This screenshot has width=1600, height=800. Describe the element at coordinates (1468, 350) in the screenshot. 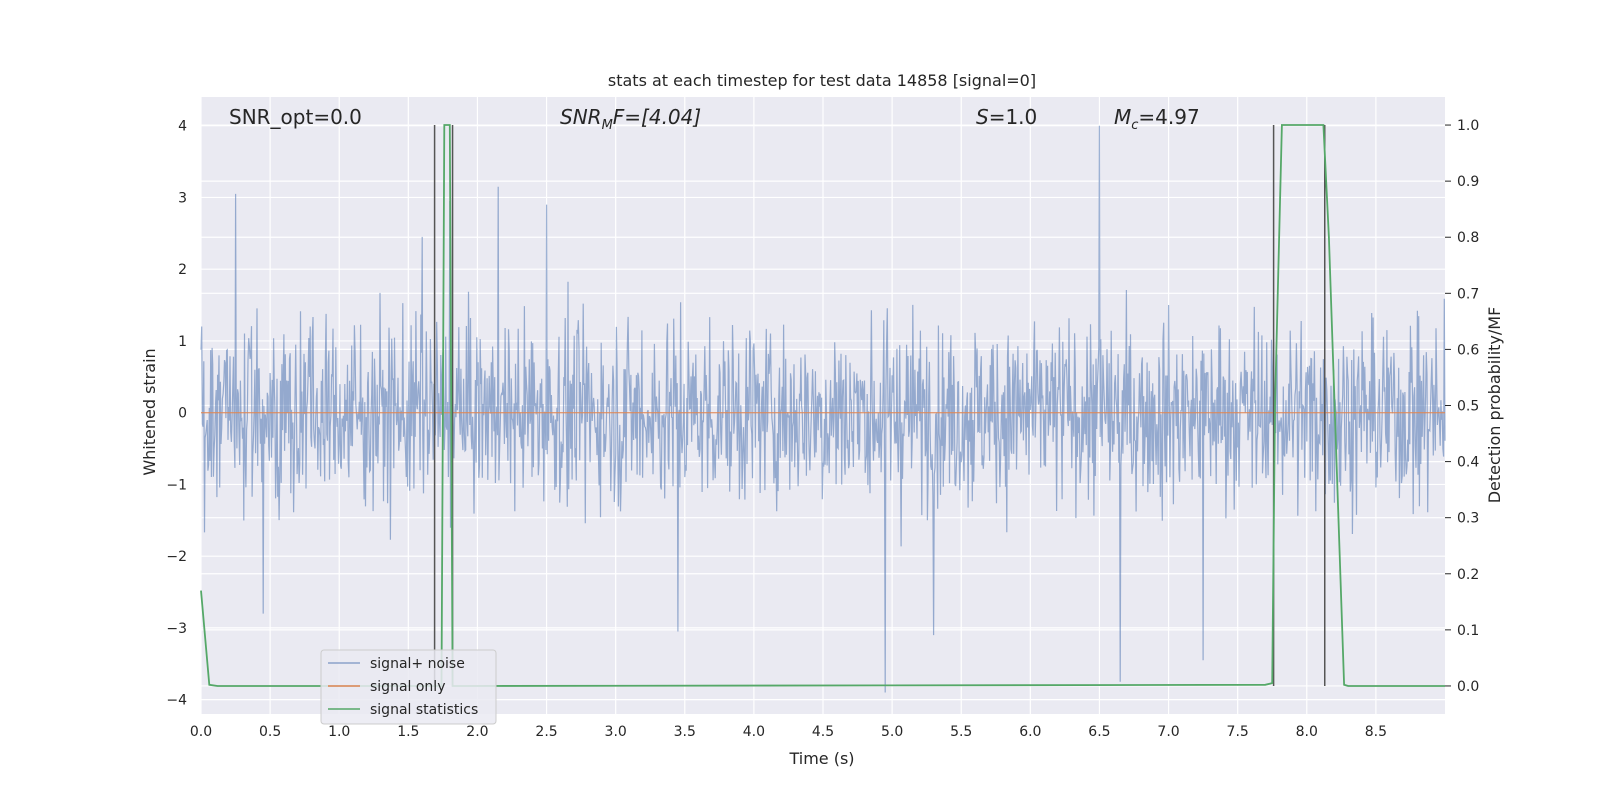

I see `y2-tick-0.6: 0.6` at that location.